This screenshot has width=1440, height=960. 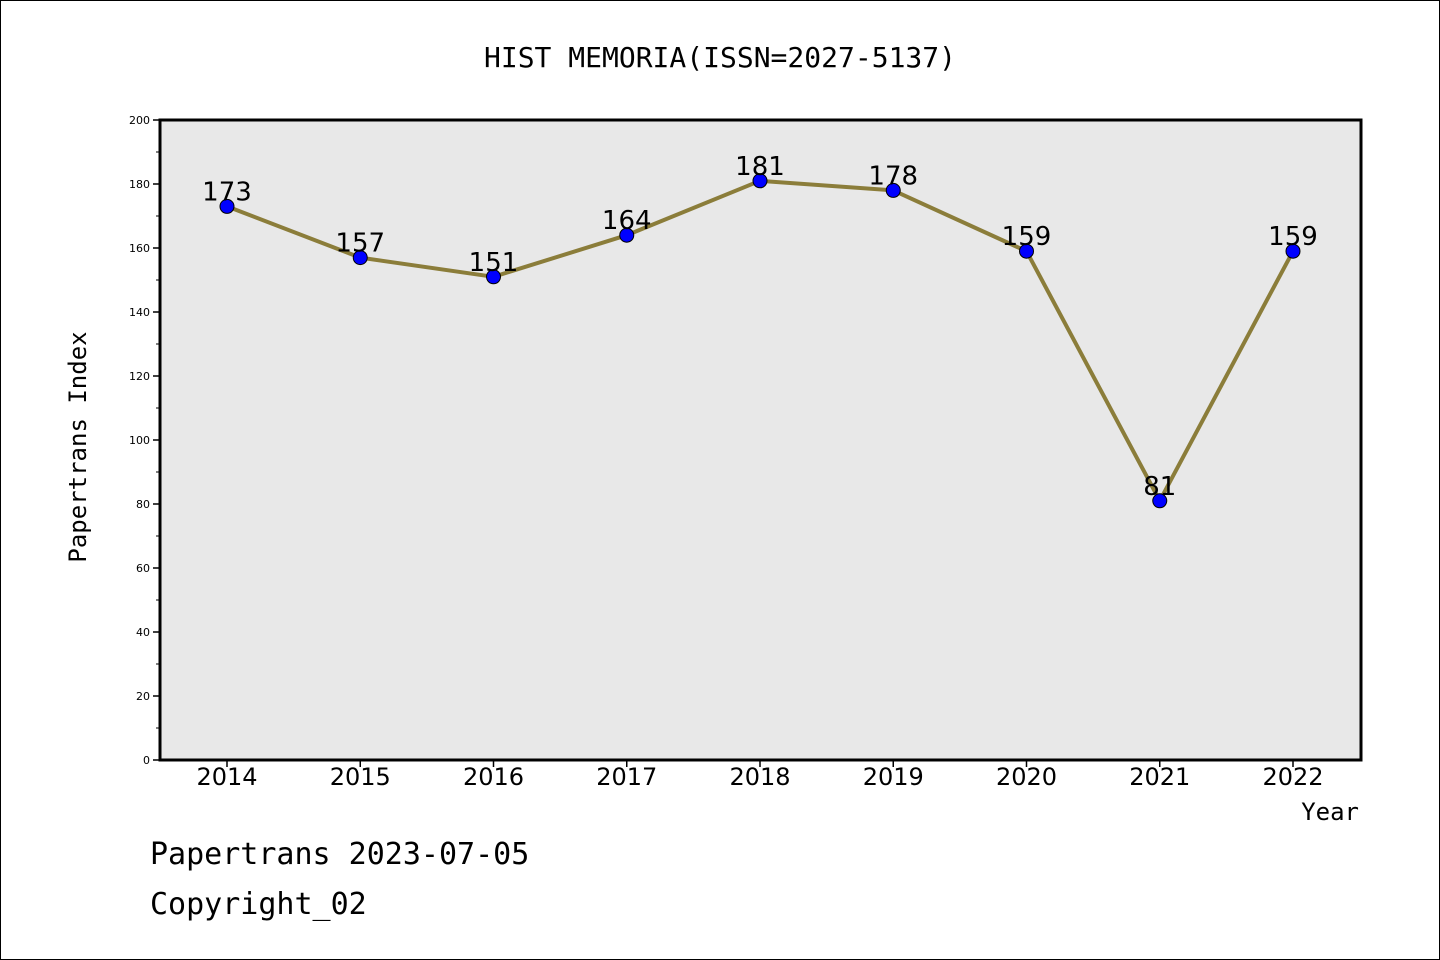 I want to click on x-tick-label: 2017, so click(x=626, y=777).